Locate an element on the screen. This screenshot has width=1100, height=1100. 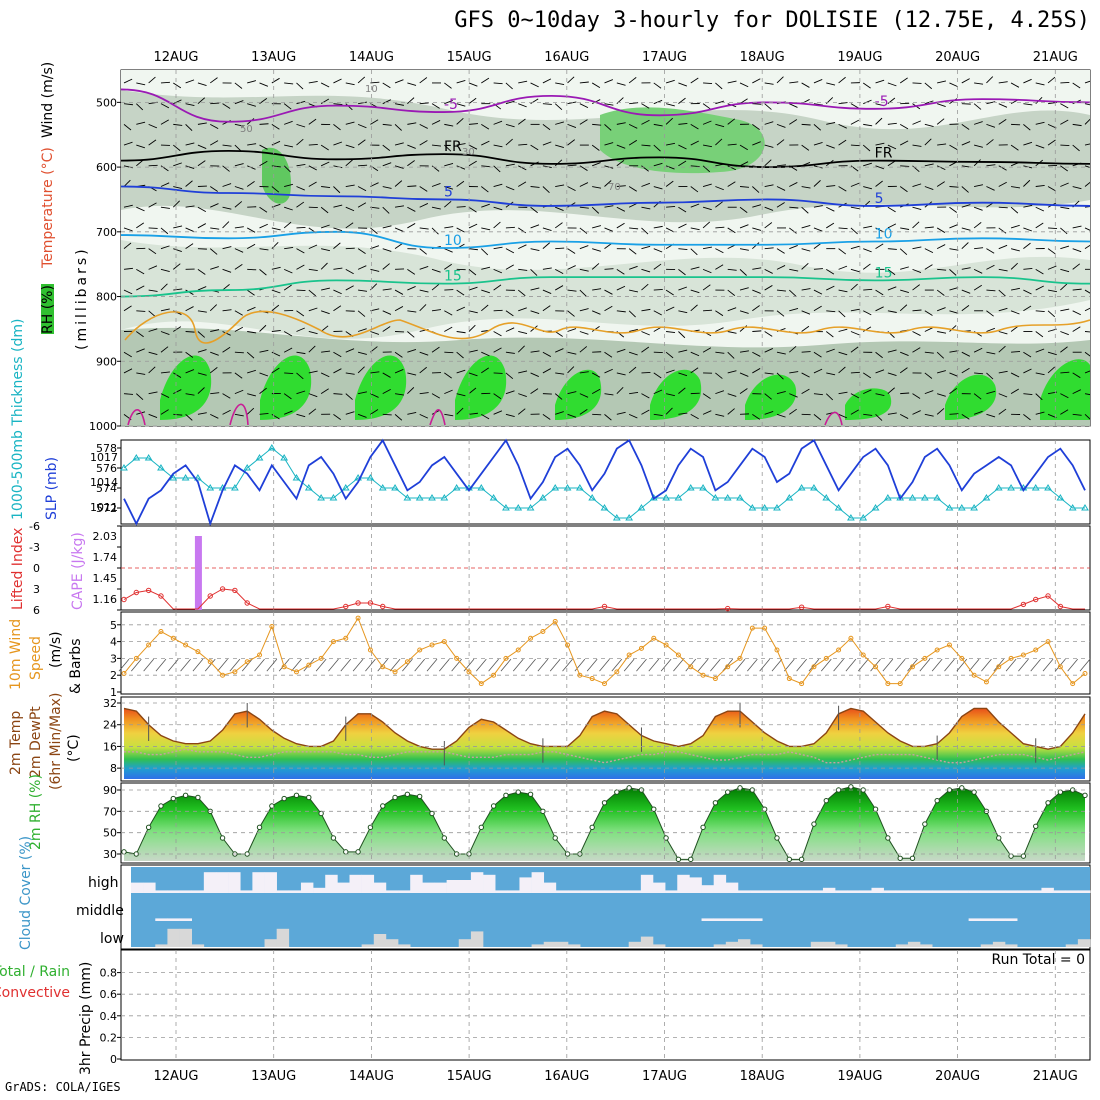
date-label-bottom: 19AUG is located at coordinates (859, 1076).